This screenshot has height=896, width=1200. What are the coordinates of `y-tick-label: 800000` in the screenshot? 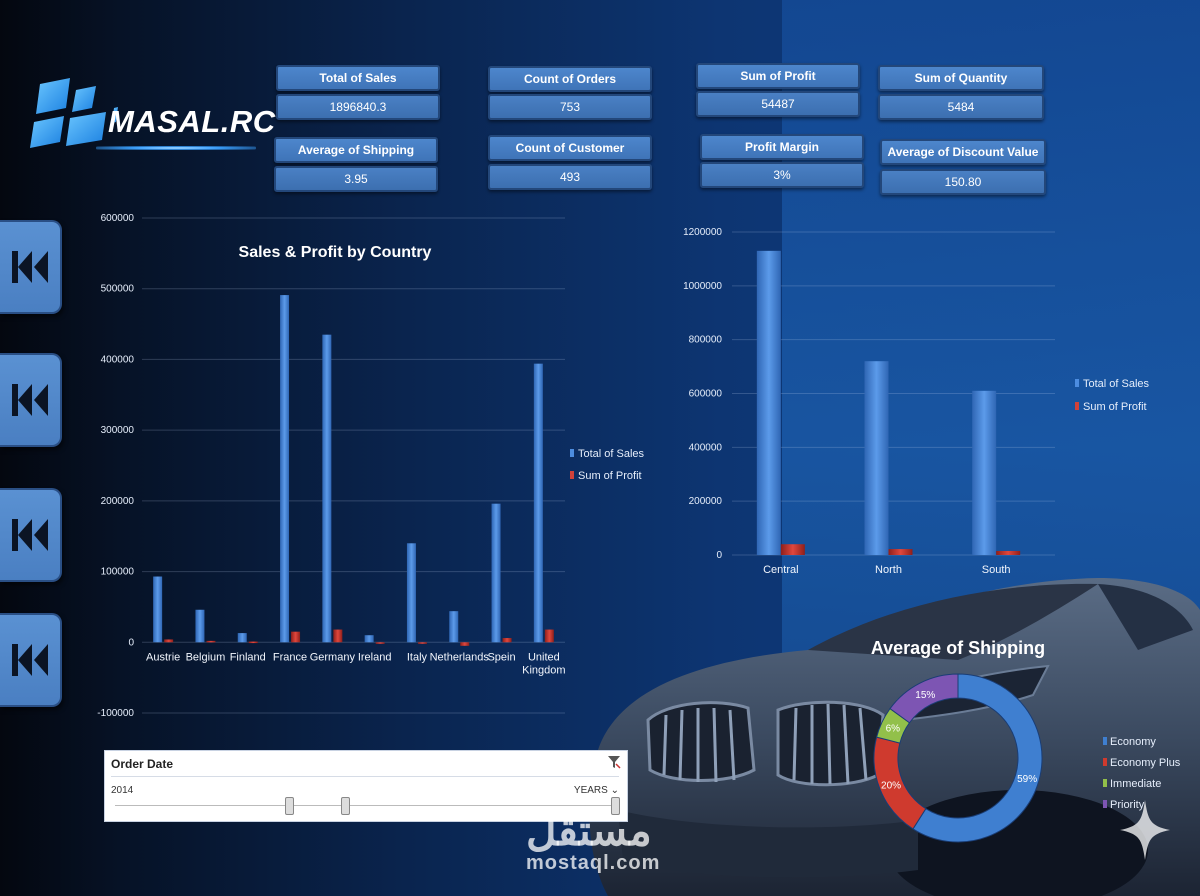 It's located at (706, 340).